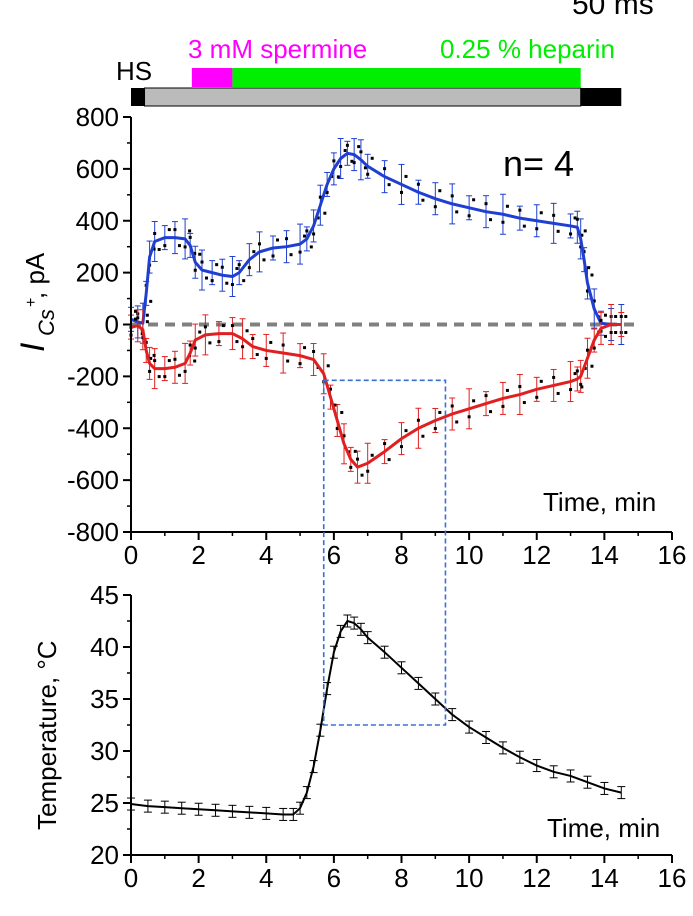 The height and width of the screenshot is (916, 693). I want to click on y-tick-label: -200, so click(93, 376).